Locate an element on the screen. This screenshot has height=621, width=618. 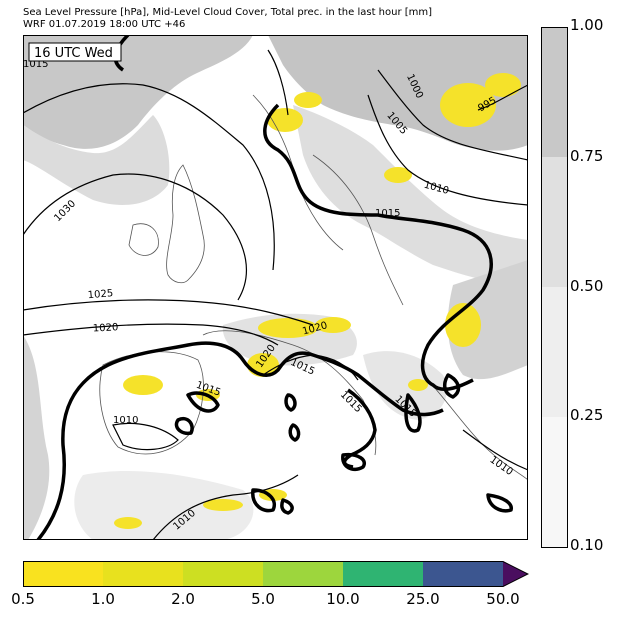
isobar-label: 1010 is located at coordinates (125, 420).